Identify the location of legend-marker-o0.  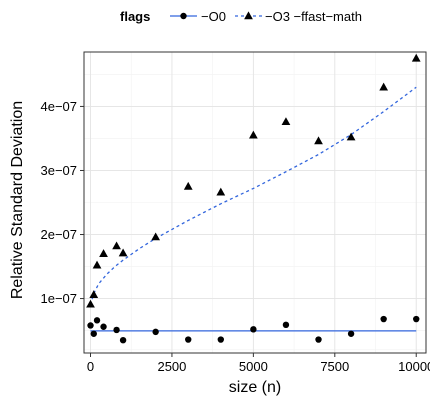
(183, 16).